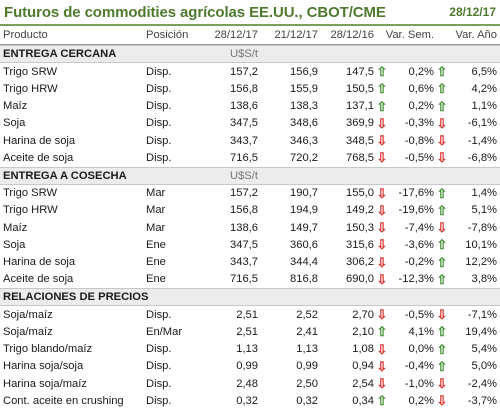  I want to click on price-year-ago: 348,5, so click(360, 140).